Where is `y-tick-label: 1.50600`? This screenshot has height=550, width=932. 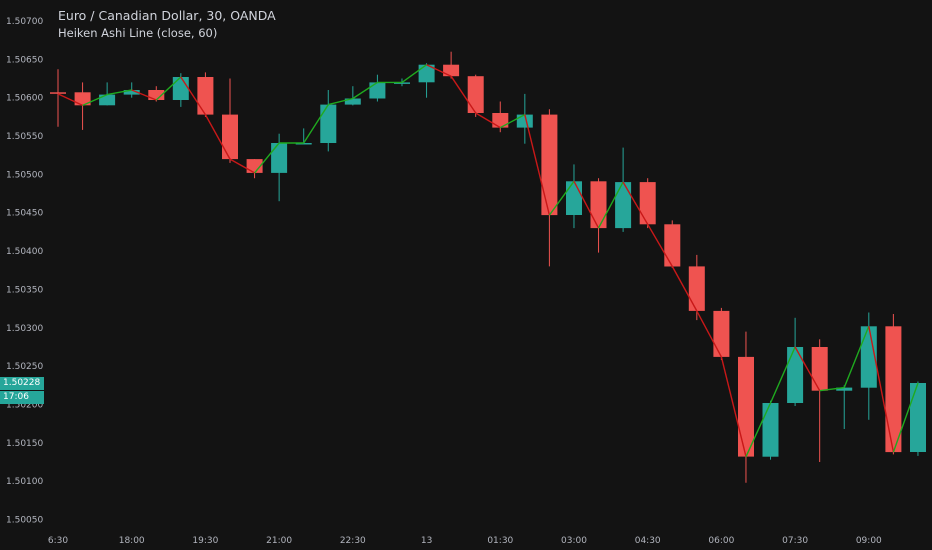
y-tick-label: 1.50600 is located at coordinates (24, 99).